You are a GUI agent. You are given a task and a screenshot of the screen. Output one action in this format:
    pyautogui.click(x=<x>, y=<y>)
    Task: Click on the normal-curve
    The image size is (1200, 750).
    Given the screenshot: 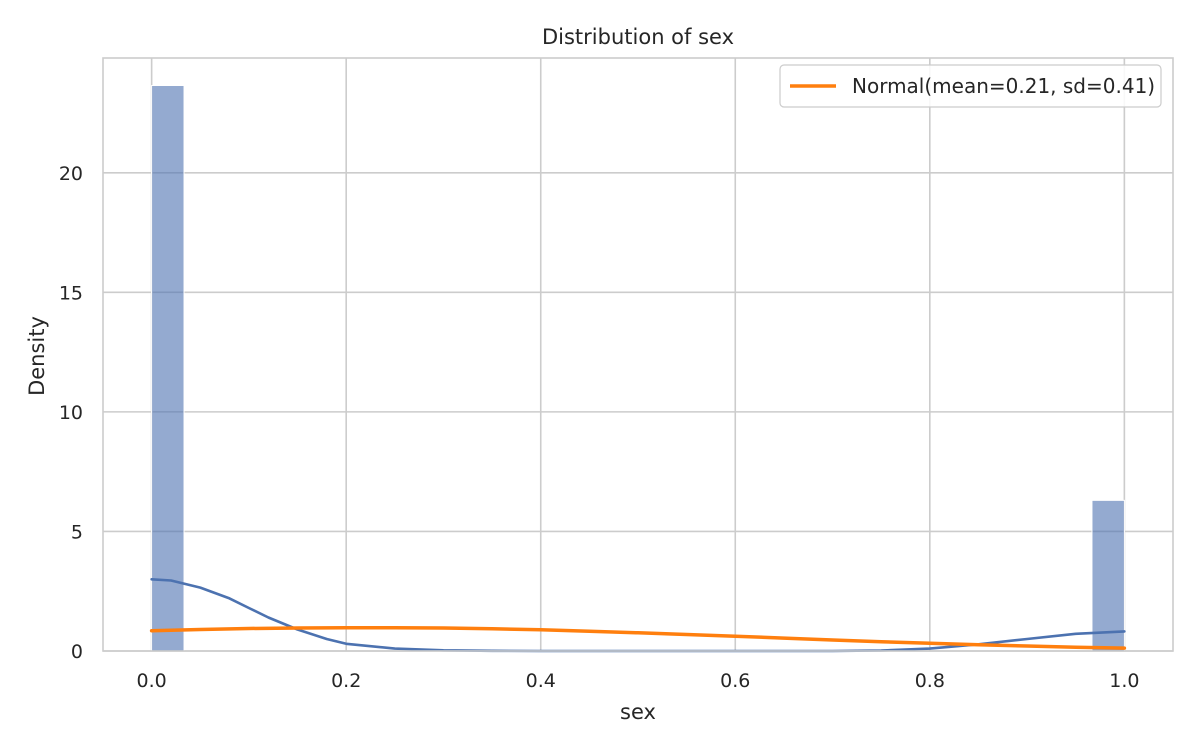 What is the action you would take?
    pyautogui.click(x=638, y=638)
    